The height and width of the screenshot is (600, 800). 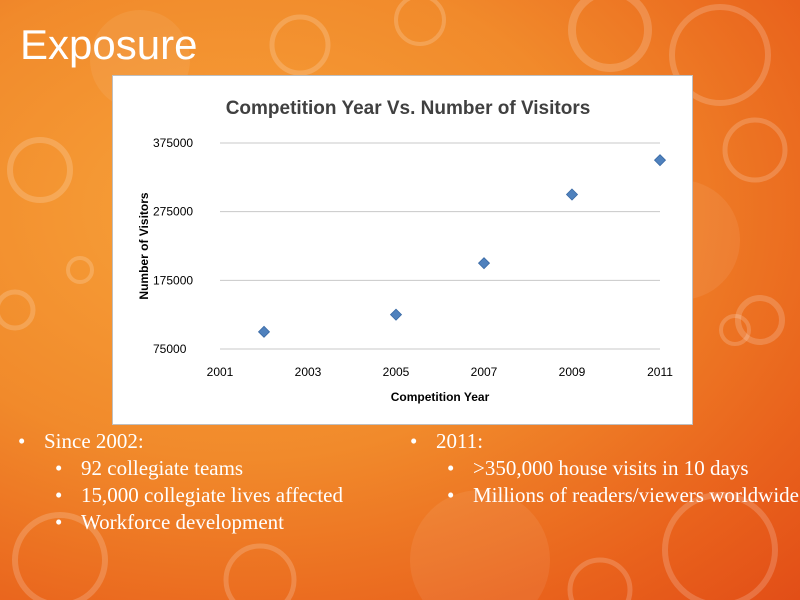 What do you see at coordinates (408, 108) in the screenshot?
I see `chart-title: Competition Year Vs. Number of Visitors` at bounding box center [408, 108].